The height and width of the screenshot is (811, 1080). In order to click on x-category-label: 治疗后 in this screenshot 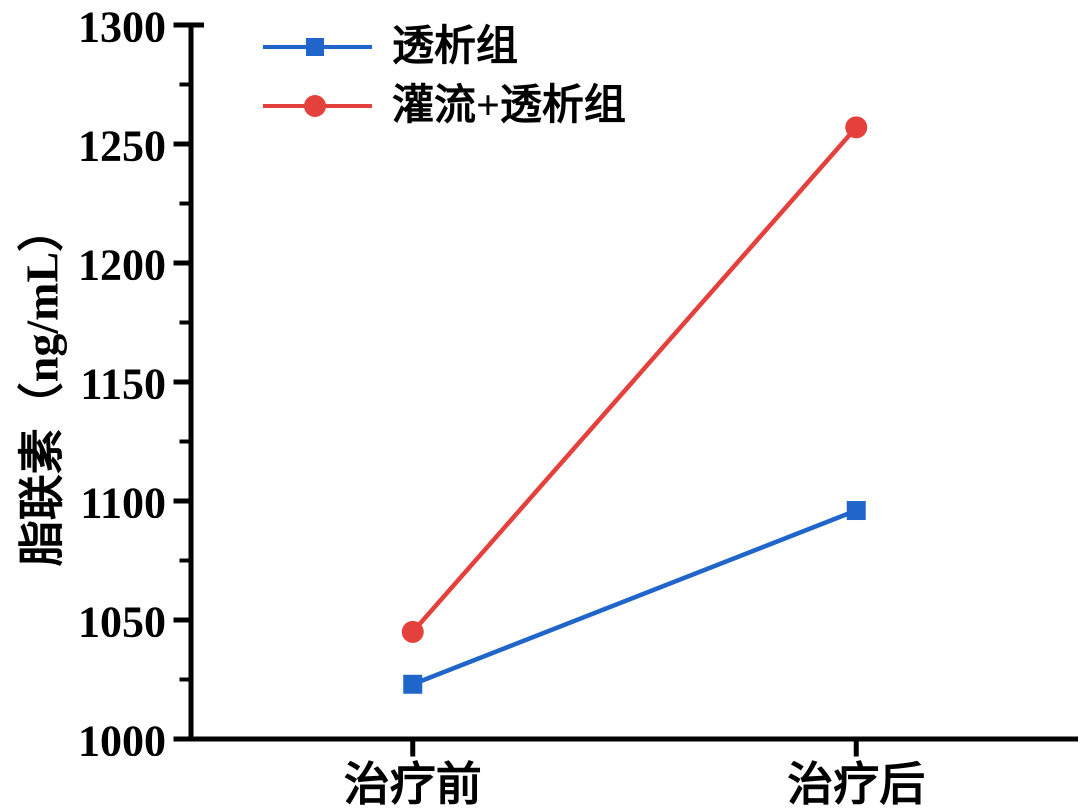, I will do `click(856, 784)`.